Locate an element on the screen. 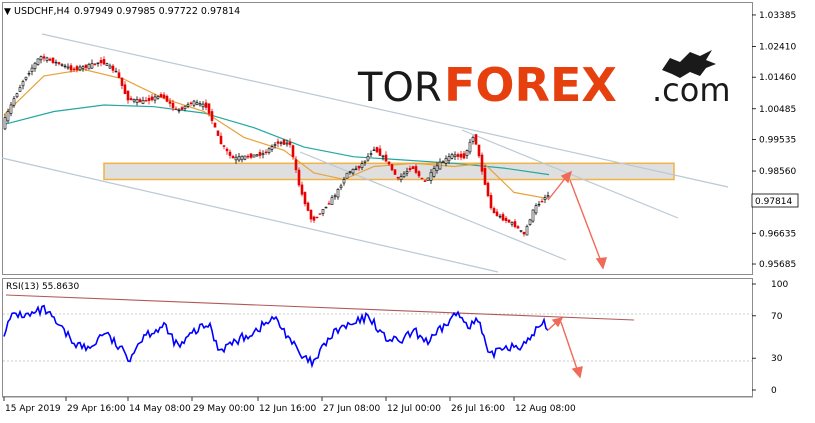 This screenshot has width=815, height=423. price-tick-label: 1.03385 is located at coordinates (777, 16).